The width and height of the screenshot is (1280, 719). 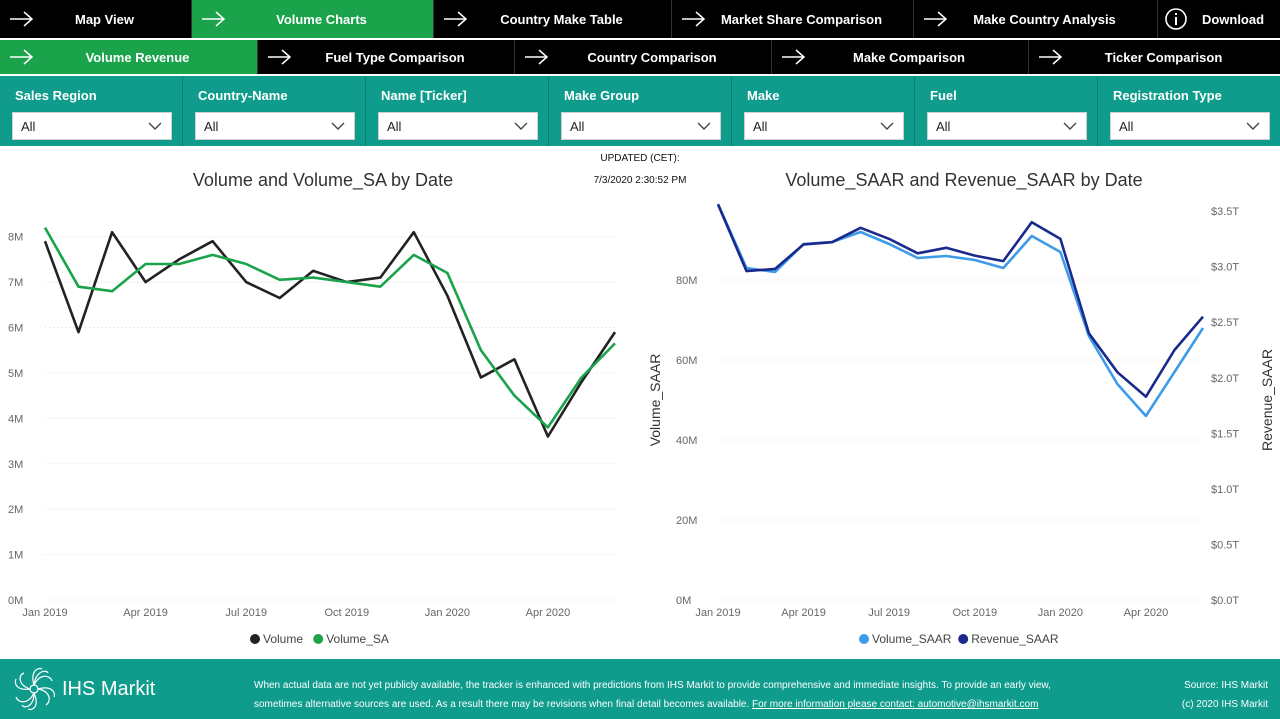 I want to click on legend-label: Revenue_SAAR, so click(x=1015, y=639).